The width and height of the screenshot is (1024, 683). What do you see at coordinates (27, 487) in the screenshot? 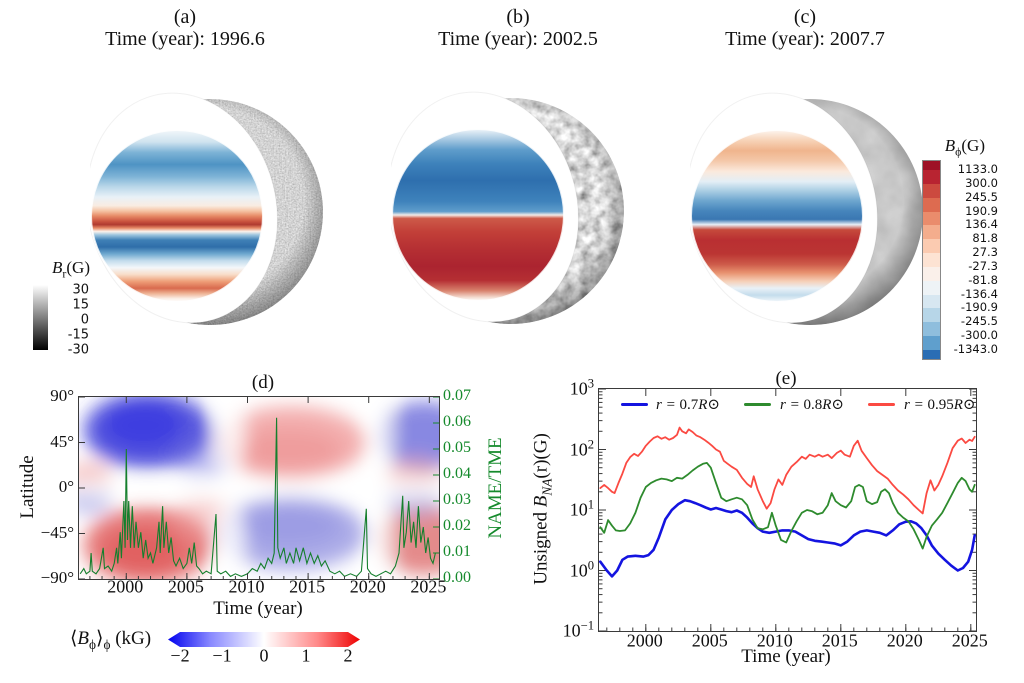
I see `panel-d-ylabel: Latitude` at bounding box center [27, 487].